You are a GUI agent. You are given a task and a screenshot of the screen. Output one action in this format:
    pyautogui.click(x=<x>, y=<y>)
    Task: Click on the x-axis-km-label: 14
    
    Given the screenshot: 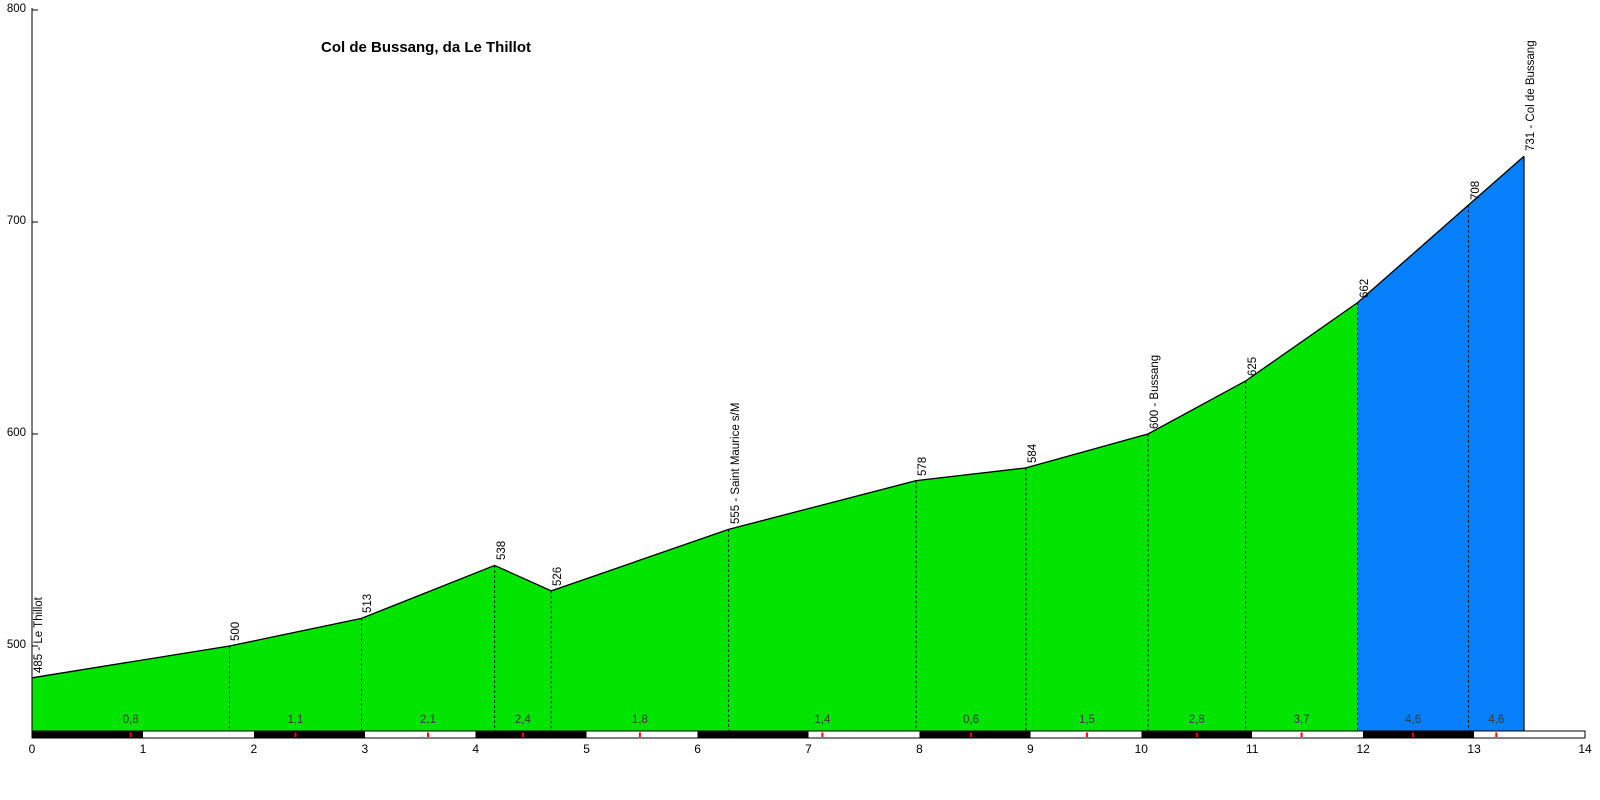 What is the action you would take?
    pyautogui.click(x=1585, y=749)
    